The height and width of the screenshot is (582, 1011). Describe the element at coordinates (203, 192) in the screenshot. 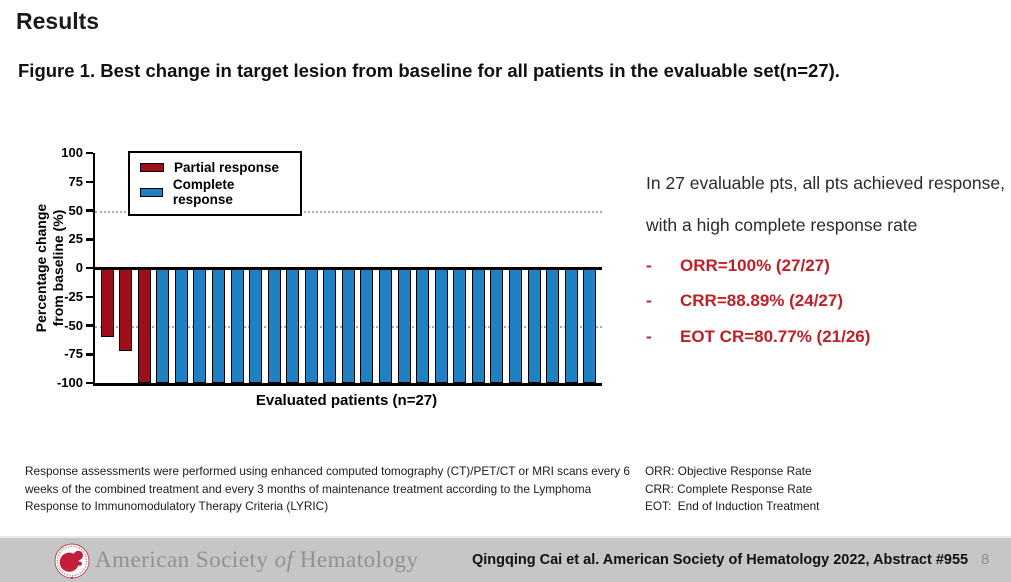

I see `legend-label: Complete response` at that location.